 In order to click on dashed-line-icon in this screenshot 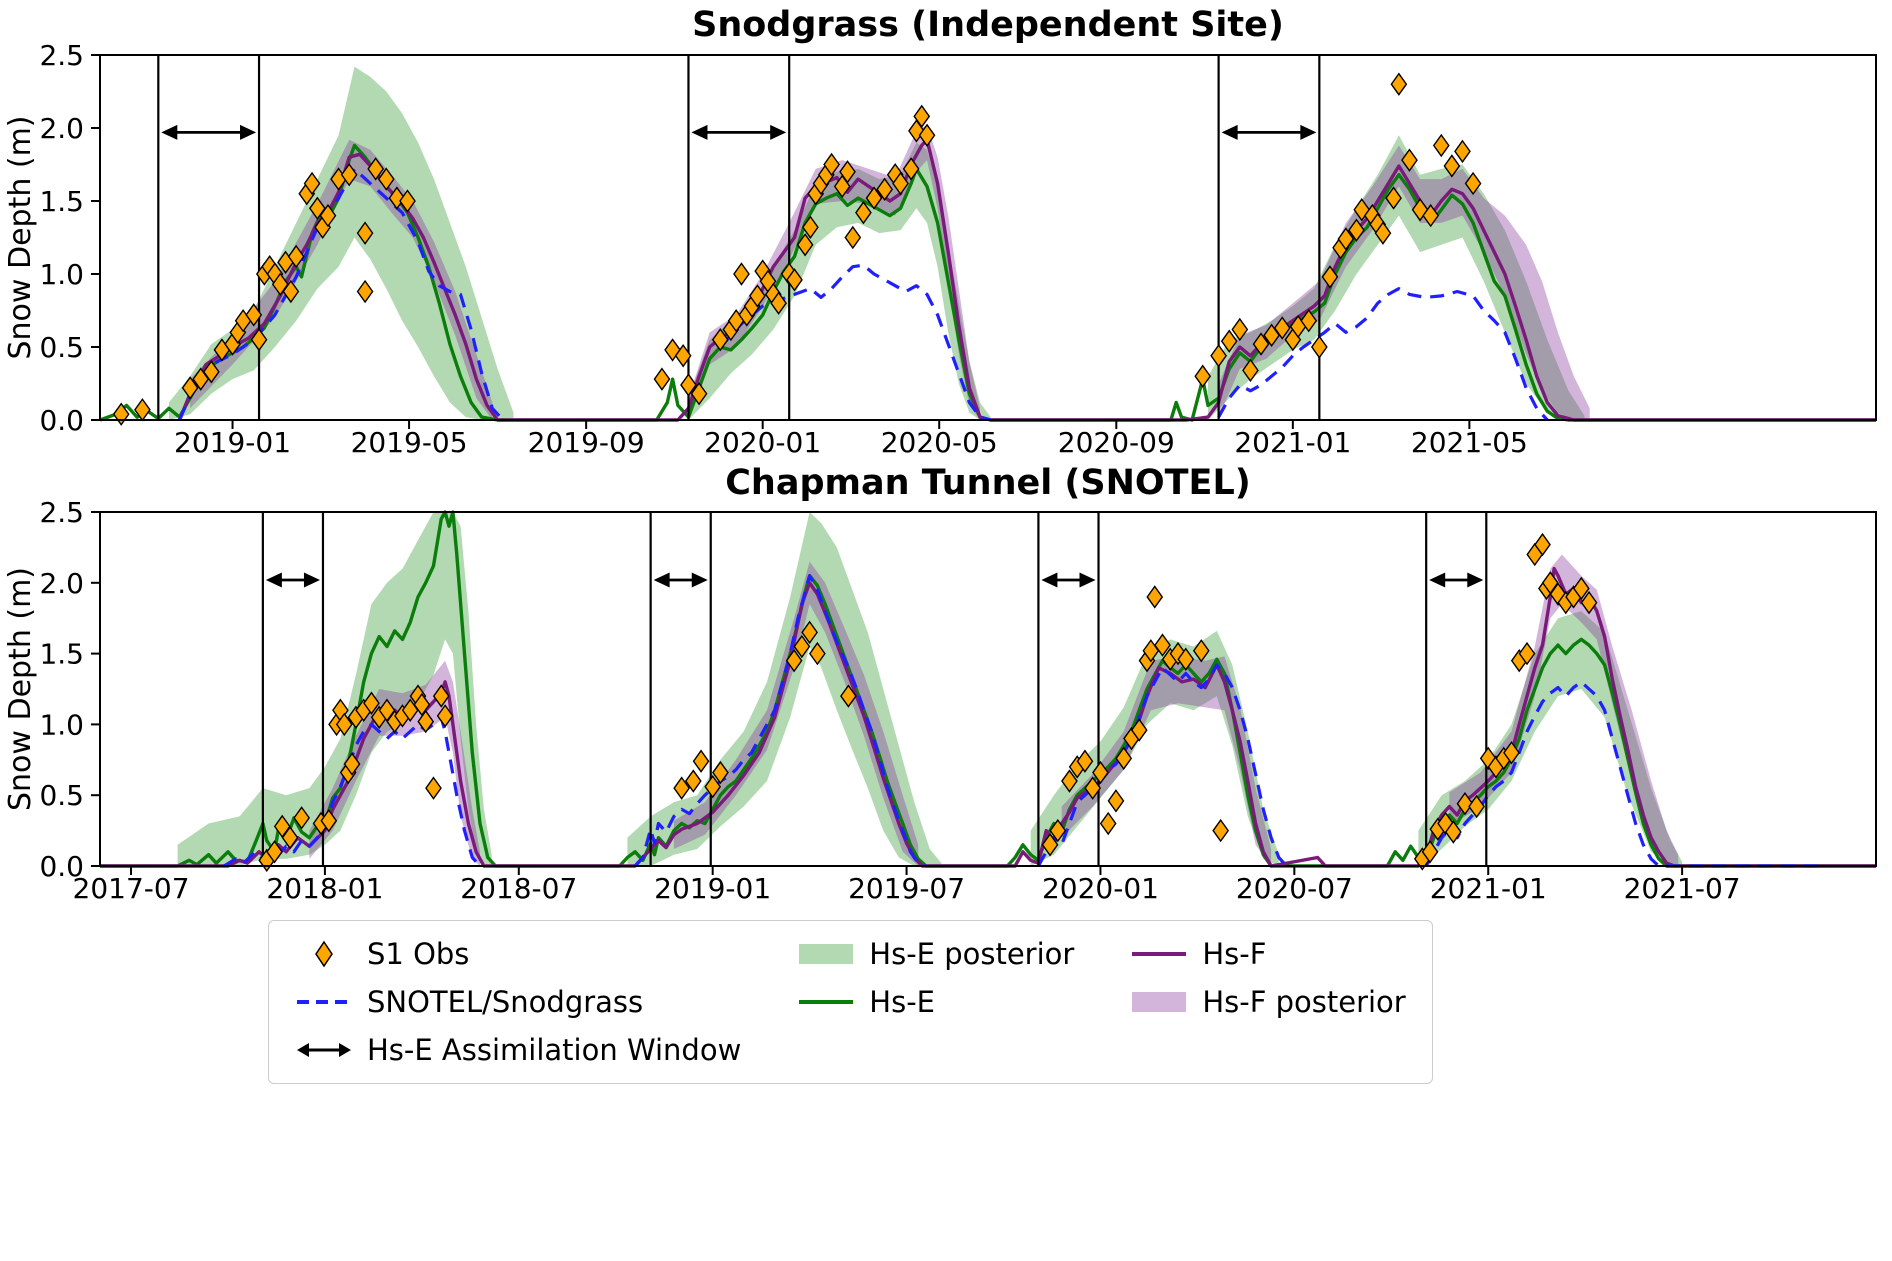, I will do `click(324, 1002)`.